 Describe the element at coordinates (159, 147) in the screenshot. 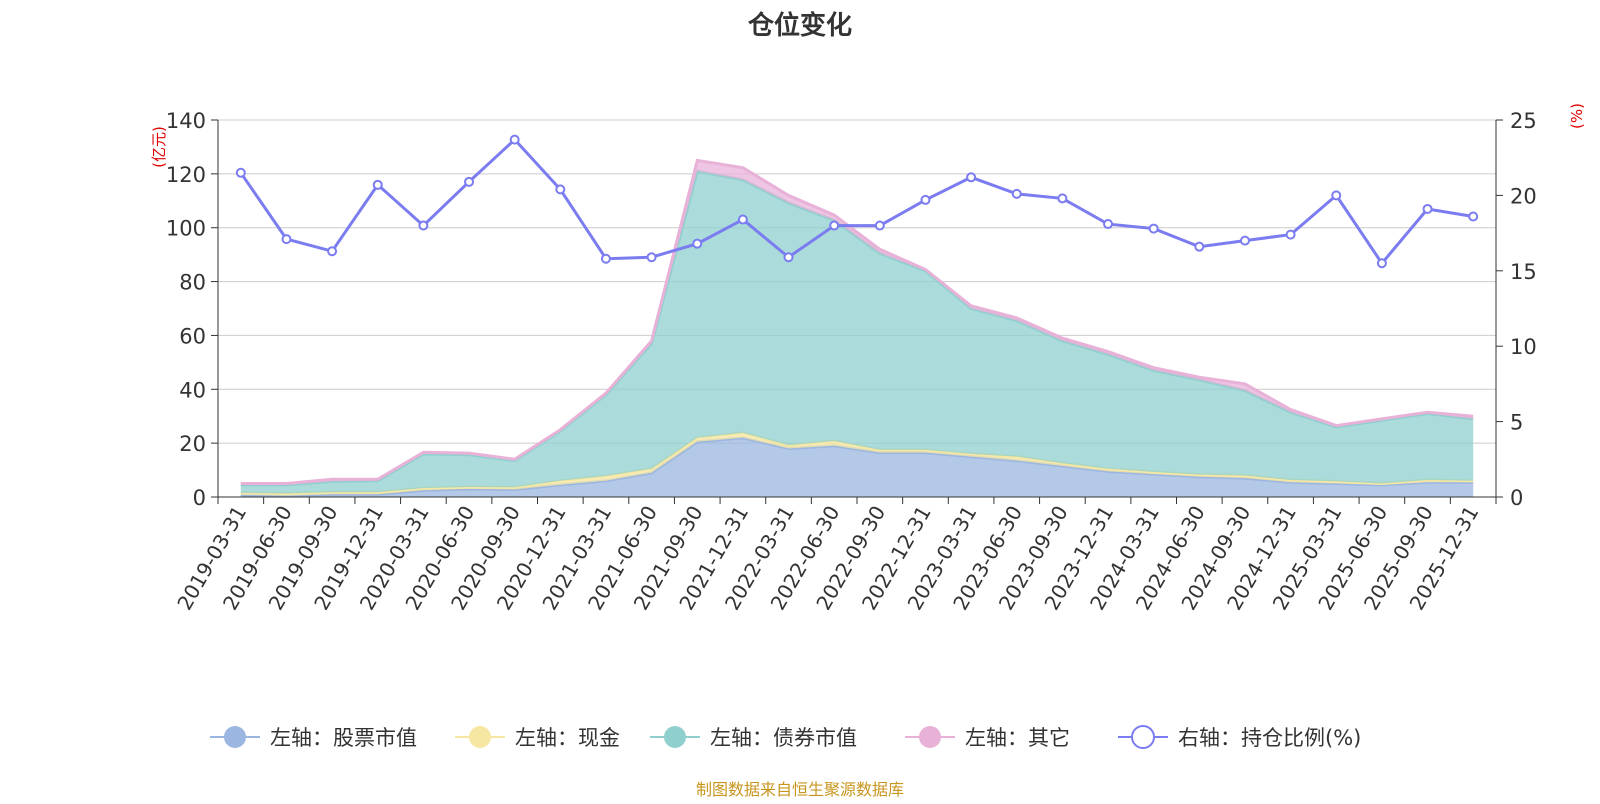

I see `left-axis-name: (亿元)` at that location.